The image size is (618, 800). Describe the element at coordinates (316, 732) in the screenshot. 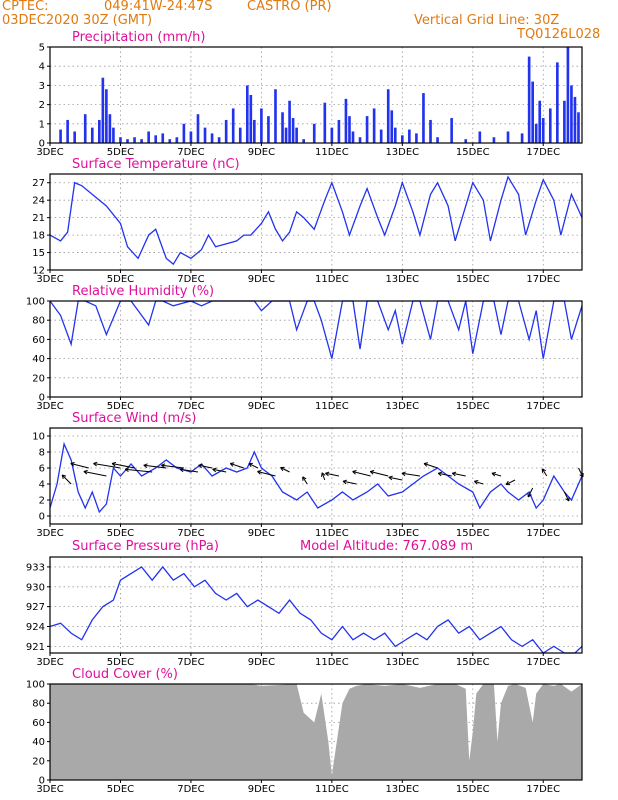

I see `cloud-series` at that location.